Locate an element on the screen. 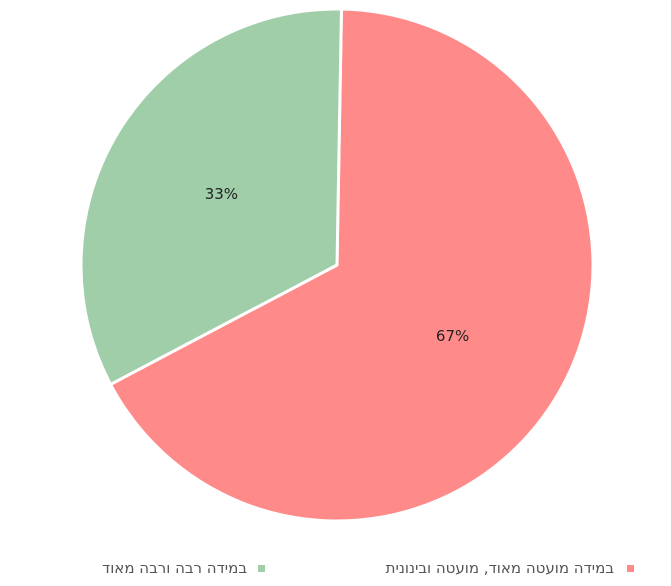 This screenshot has width=671, height=586. slice-label-1: 33% is located at coordinates (221, 194).